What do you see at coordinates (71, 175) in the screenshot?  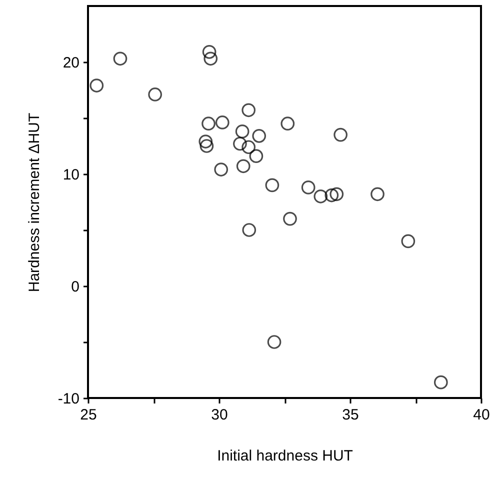 I see `y-tick-label: 10` at bounding box center [71, 175].